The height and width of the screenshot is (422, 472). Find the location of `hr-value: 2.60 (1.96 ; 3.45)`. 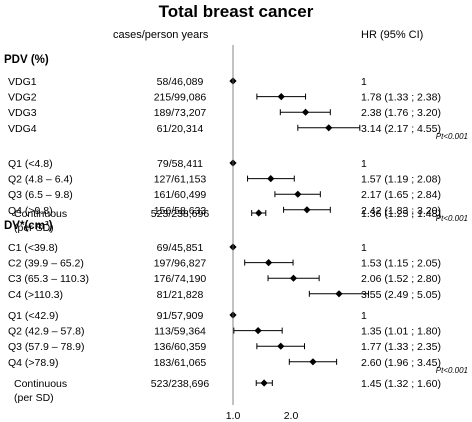

hr-value: 2.60 (1.96 ; 3.45) is located at coordinates (401, 363).